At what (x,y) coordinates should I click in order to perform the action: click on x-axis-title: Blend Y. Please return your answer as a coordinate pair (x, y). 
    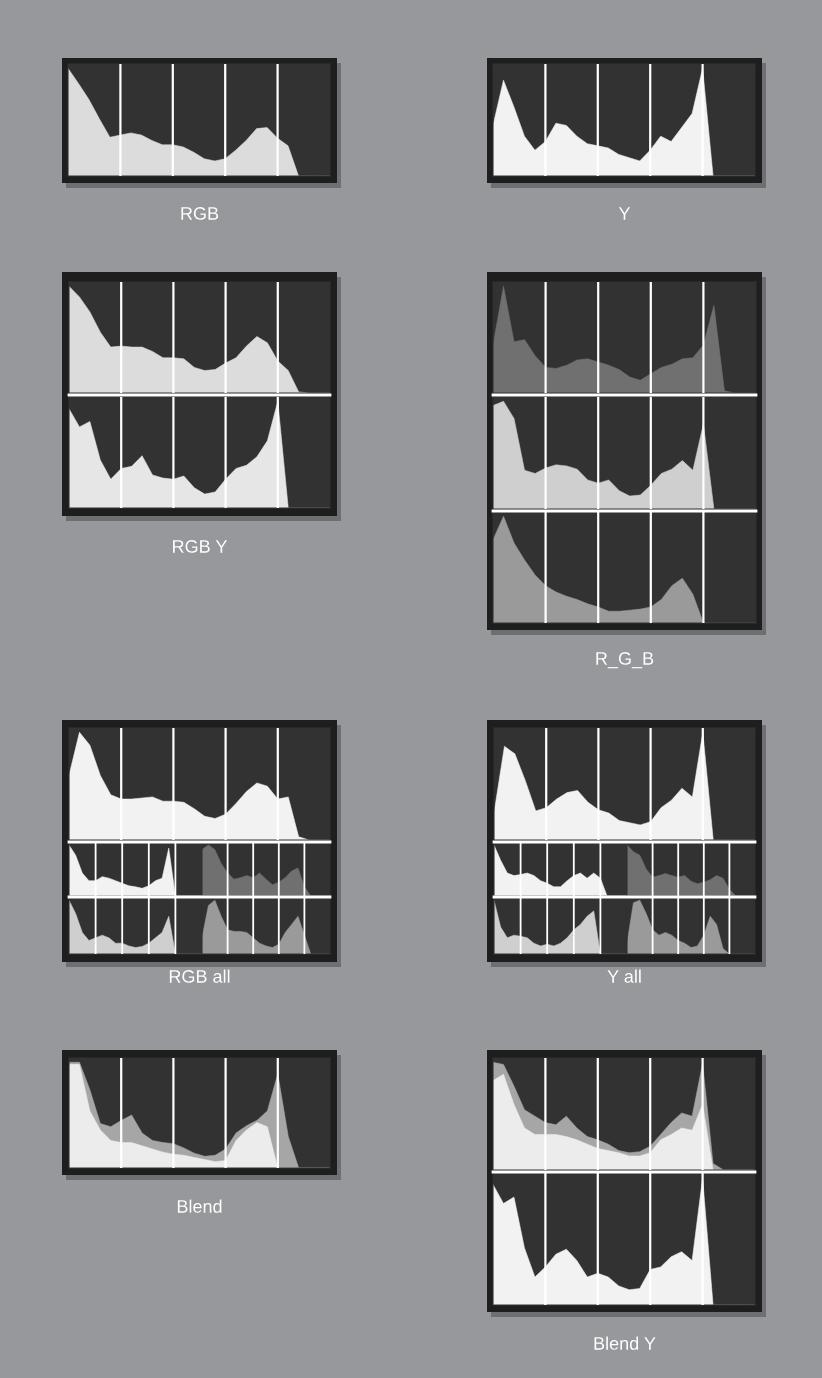
    Looking at the image, I should click on (625, 1343).